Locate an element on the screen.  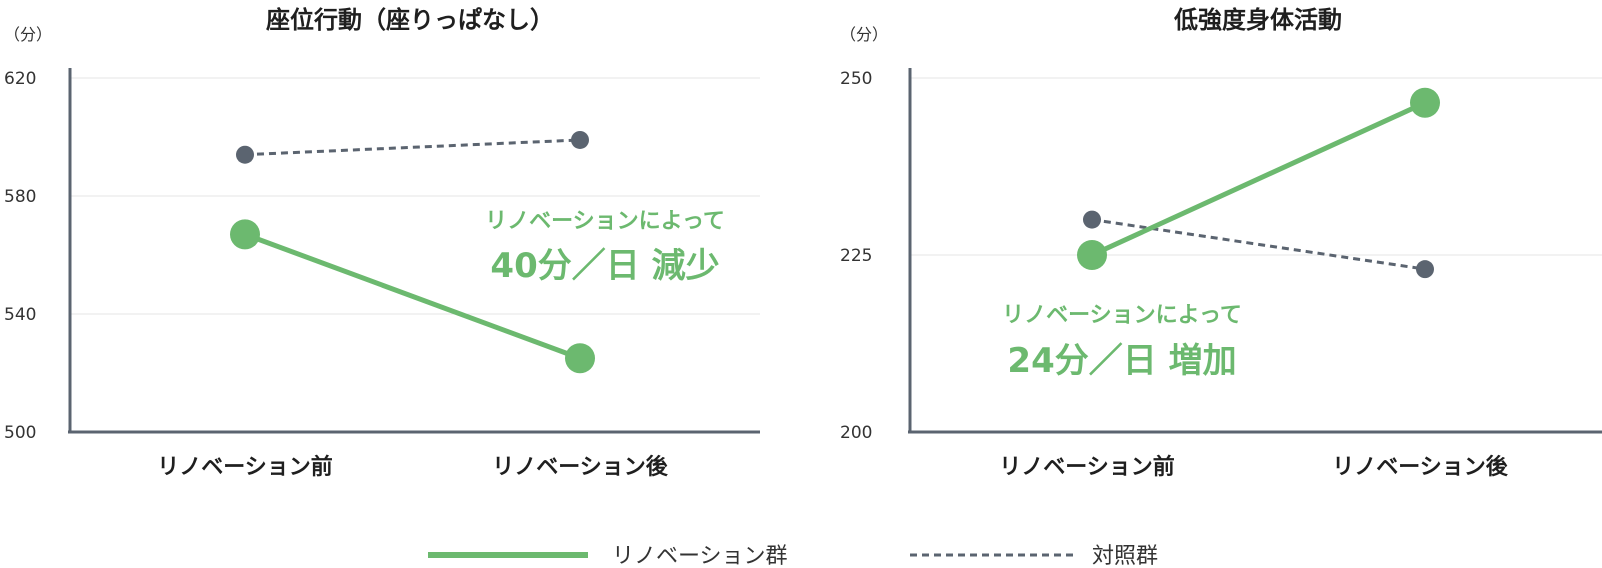
y-tick-labels: 250 225 200 is located at coordinates (856, 256).